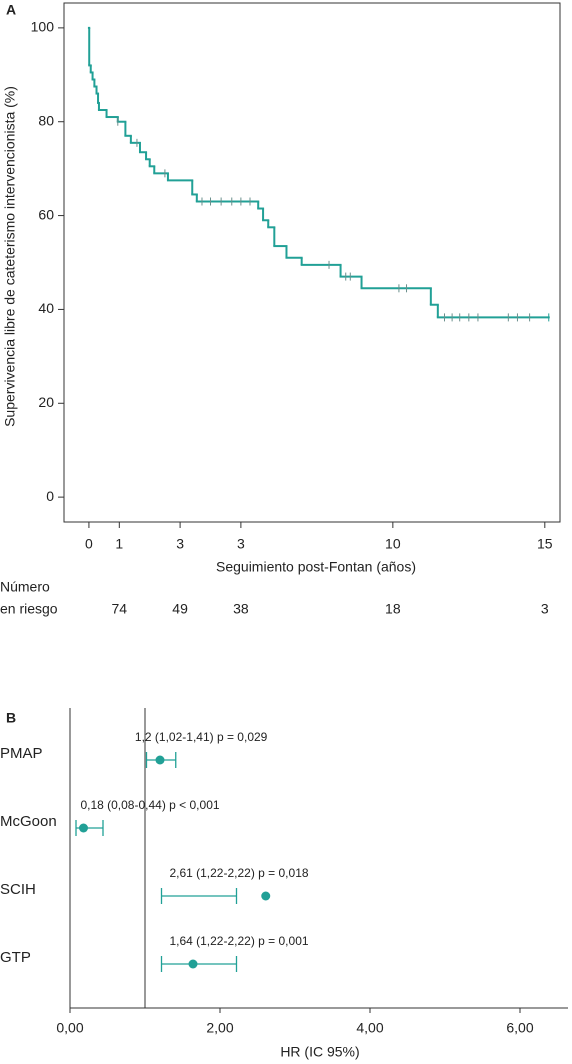  I want to click on at-risk-count: 3, so click(545, 609).